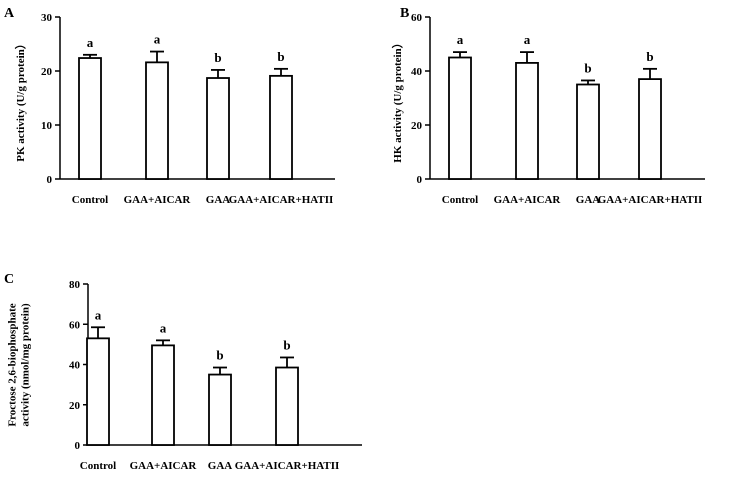  What do you see at coordinates (47, 72) in the screenshot?
I see `y-tick-label-a: 20` at bounding box center [47, 72].